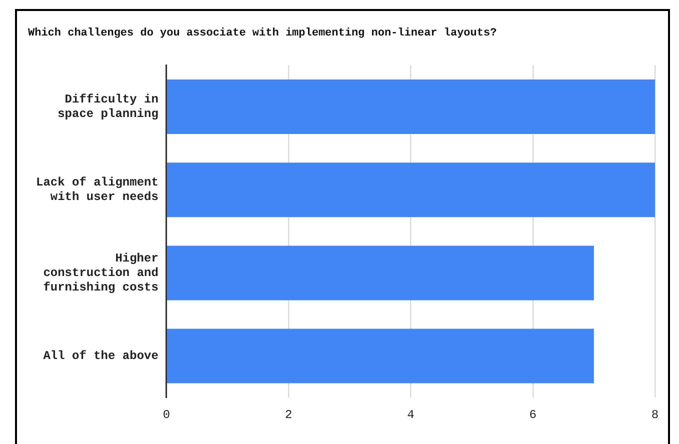 The width and height of the screenshot is (679, 444). Describe the element at coordinates (262, 33) in the screenshot. I see `chart-title: Which challenges do you associate with implementing non-linear layouts?` at that location.